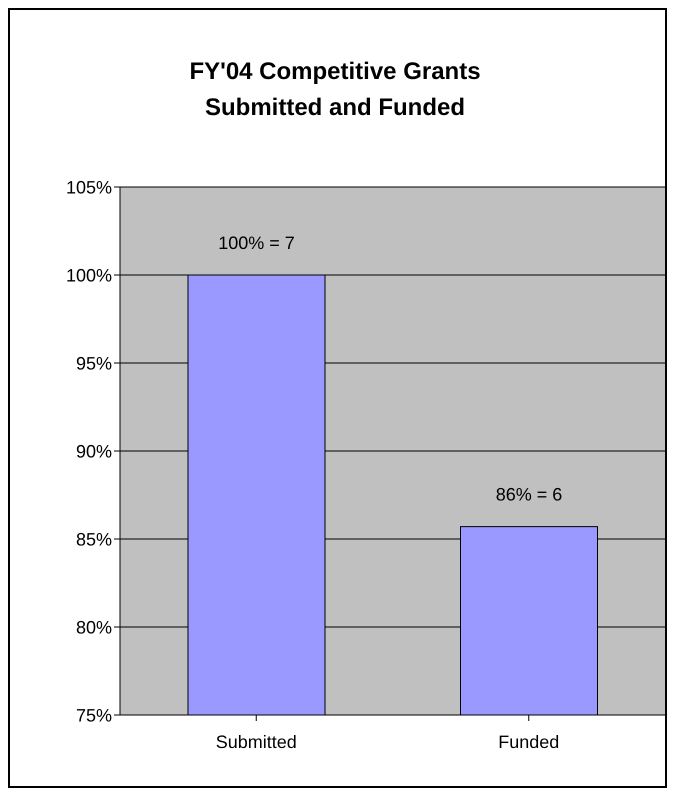 Image resolution: width=673 pixels, height=796 pixels. Describe the element at coordinates (256, 243) in the screenshot. I see `data-label: 100% = 7` at that location.